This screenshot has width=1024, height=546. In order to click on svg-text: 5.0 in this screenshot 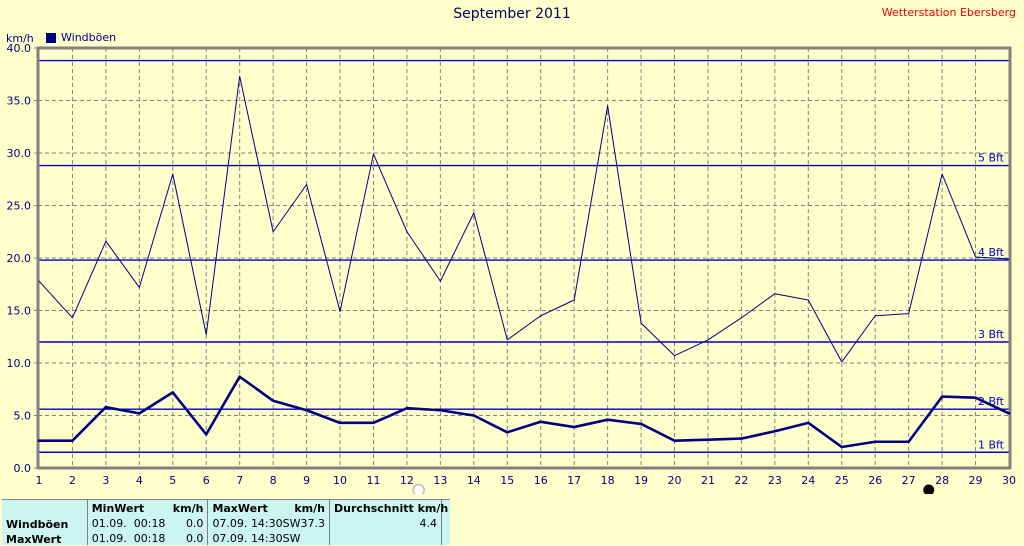, I will do `click(23, 416)`.